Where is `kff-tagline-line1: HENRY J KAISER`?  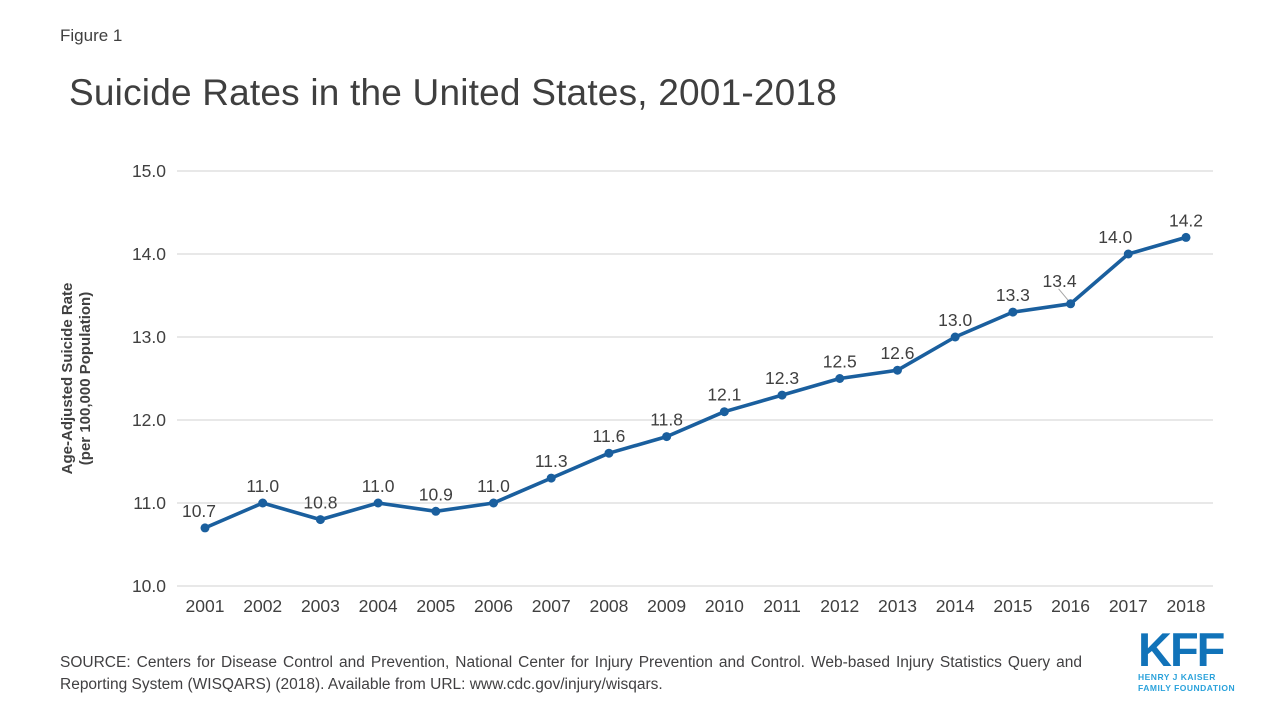
kff-tagline-line1: HENRY J KAISER is located at coordinates (1177, 677).